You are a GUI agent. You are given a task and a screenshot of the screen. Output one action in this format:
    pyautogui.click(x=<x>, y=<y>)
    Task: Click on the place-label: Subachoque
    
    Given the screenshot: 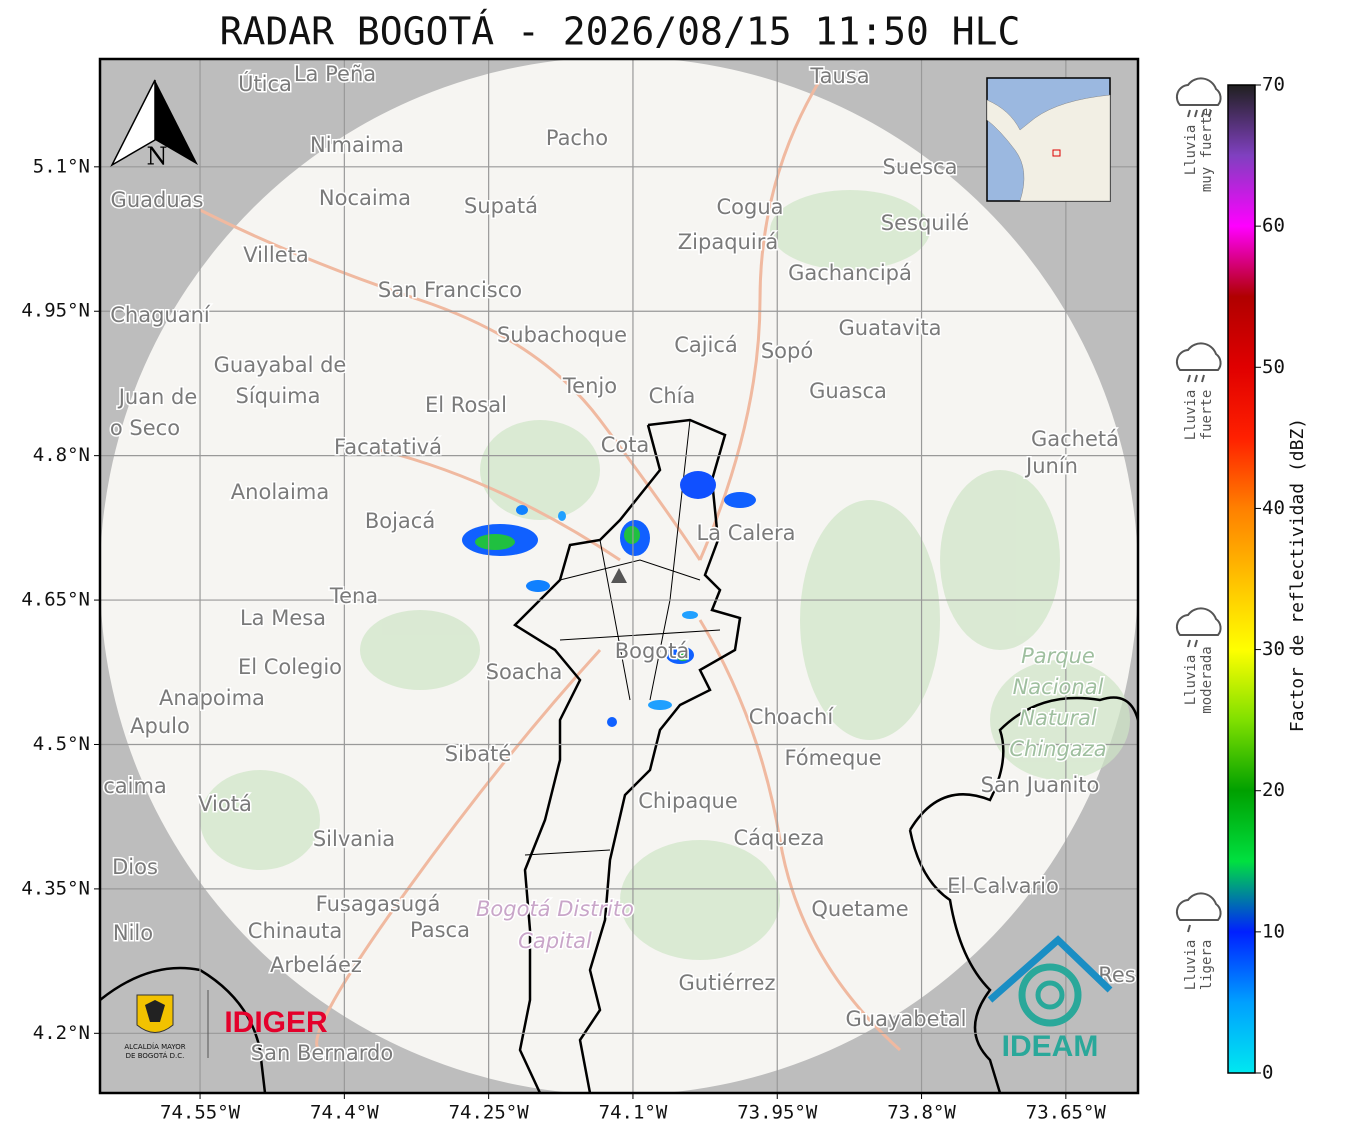 What is the action you would take?
    pyautogui.click(x=562, y=335)
    